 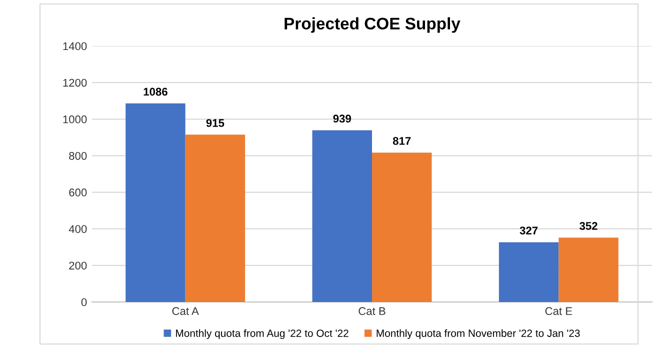 What do you see at coordinates (589, 226) in the screenshot?
I see `data-label: 352` at bounding box center [589, 226].